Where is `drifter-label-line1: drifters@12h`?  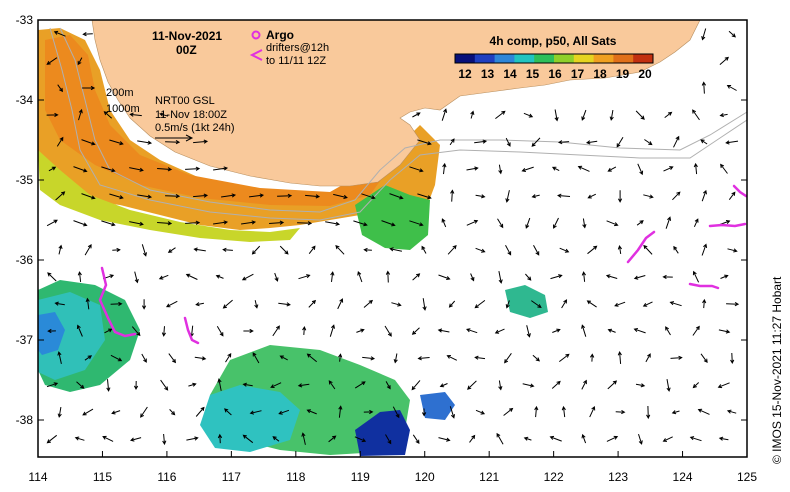
drifter-label-line1: drifters@12h is located at coordinates (297, 48).